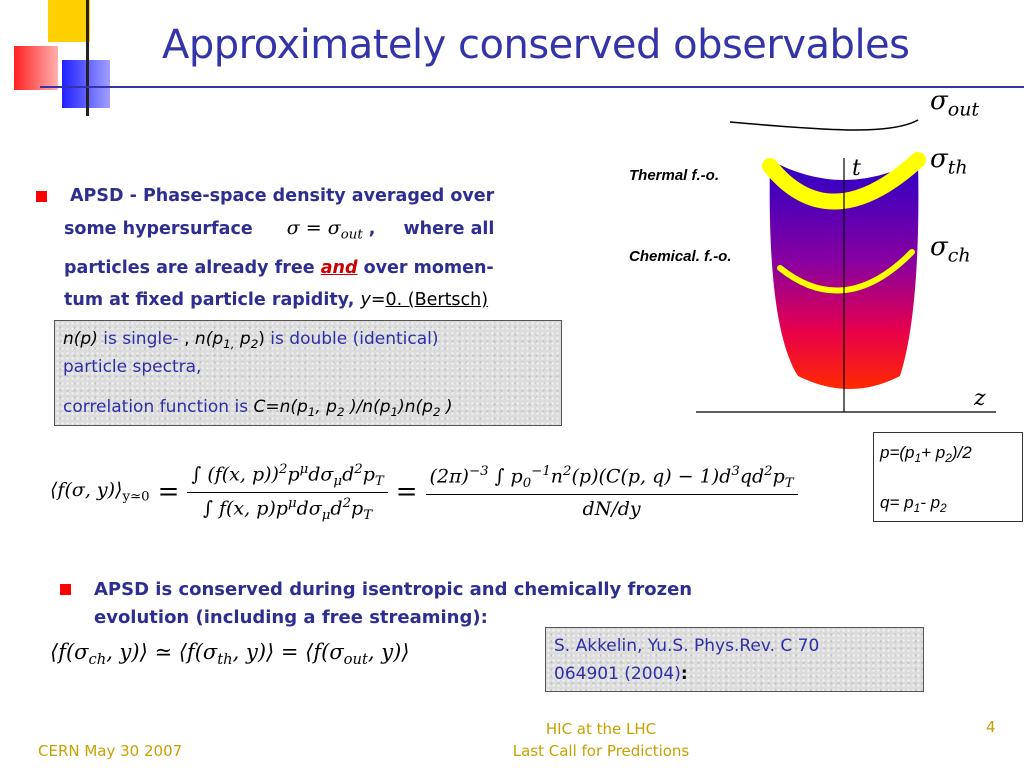 The image size is (1024, 768). Describe the element at coordinates (355, 660) in the screenshot. I see `cf-c-sub: out` at that location.